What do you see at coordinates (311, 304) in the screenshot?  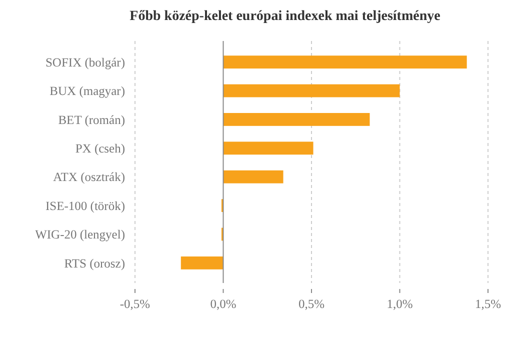 I see `x-tick-label: 0,5%` at bounding box center [311, 304].